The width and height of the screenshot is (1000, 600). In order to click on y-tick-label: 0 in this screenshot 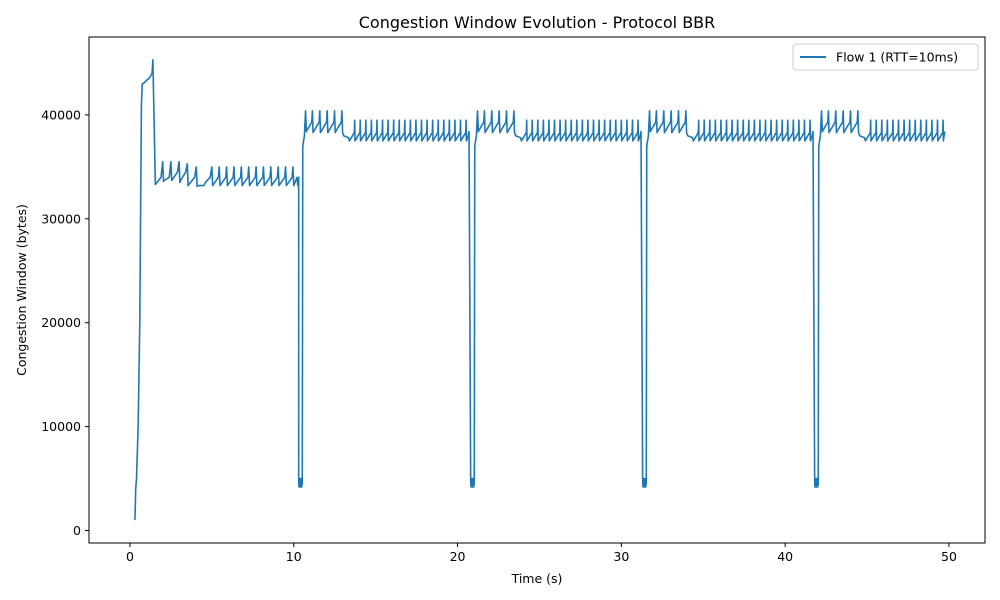, I will do `click(77, 530)`.